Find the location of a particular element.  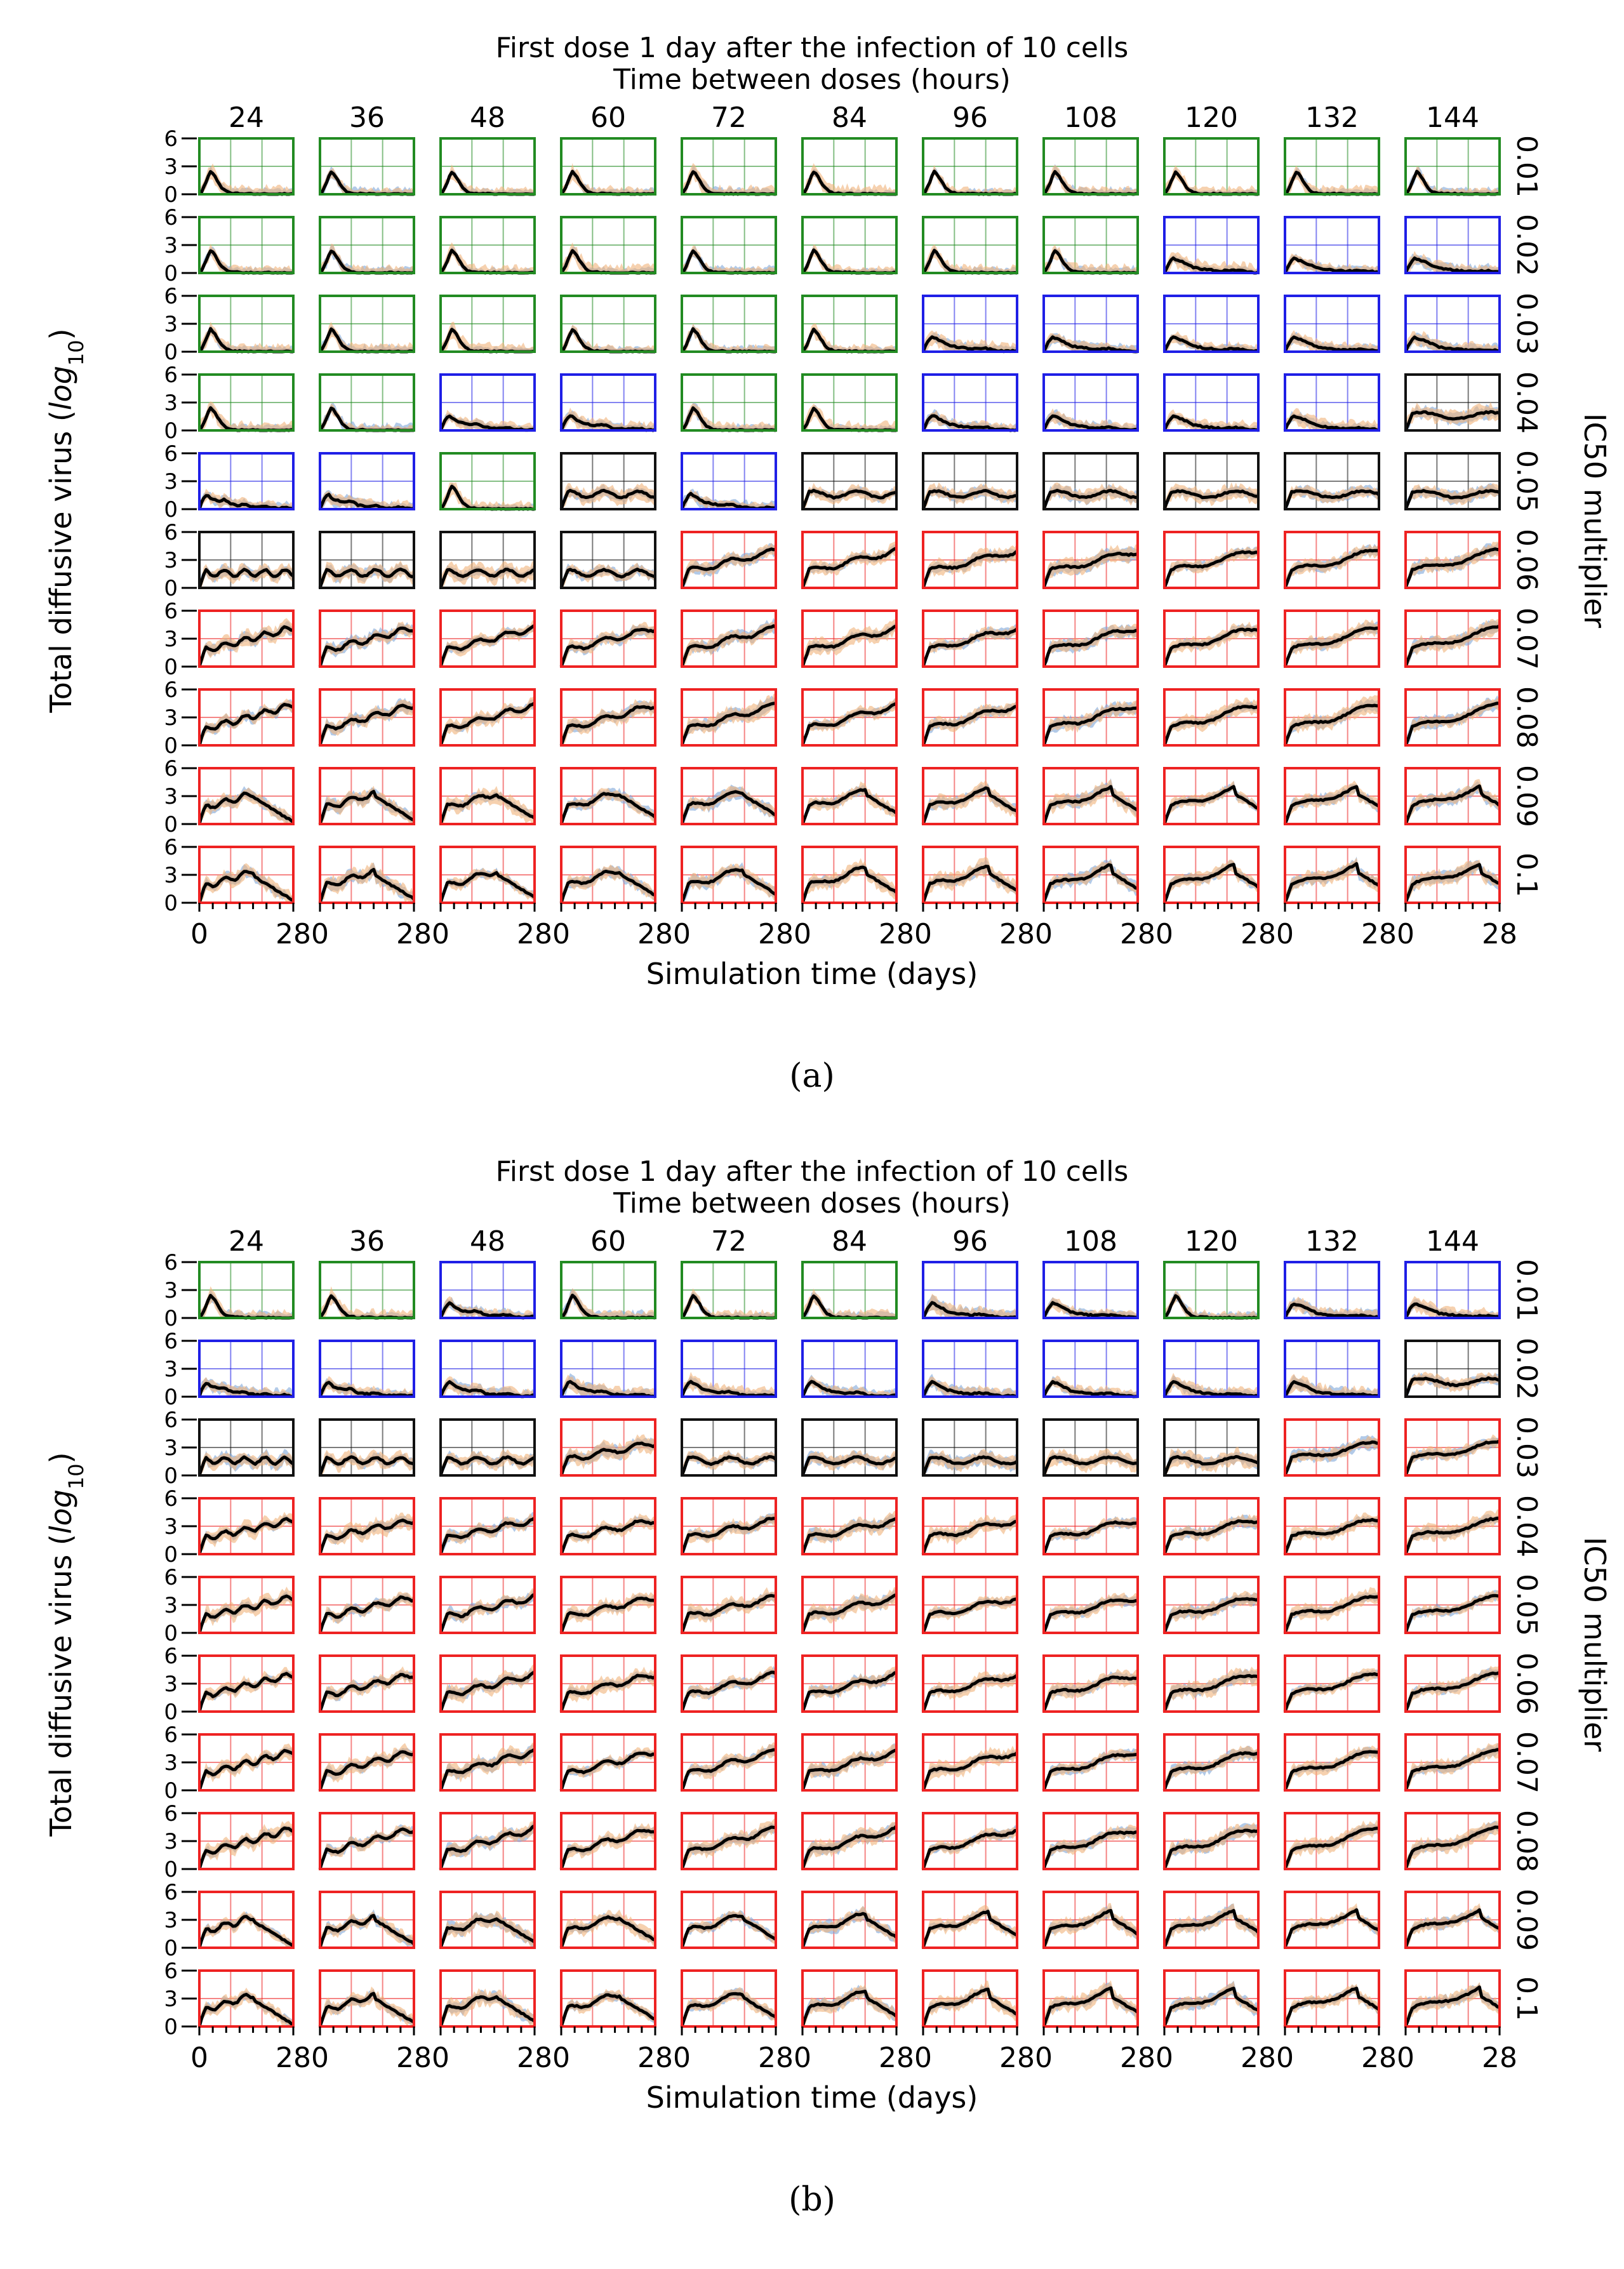

y-ticks-row-1: 0 3 6 is located at coordinates (180, 245).